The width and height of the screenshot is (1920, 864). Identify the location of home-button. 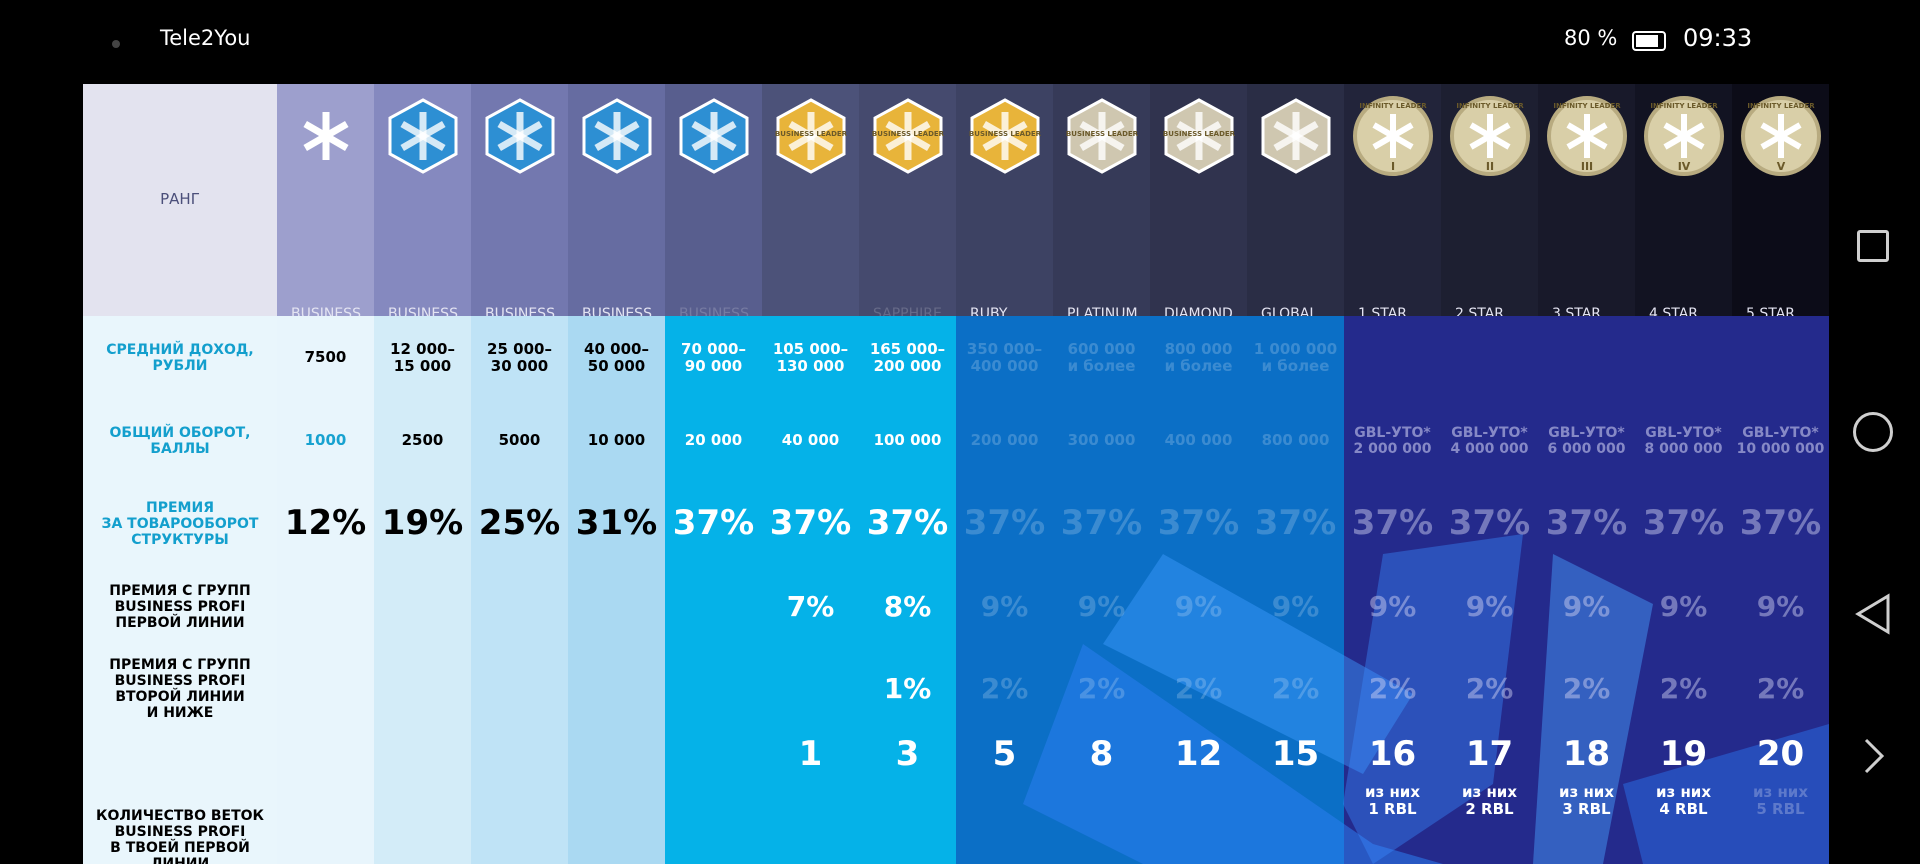
(1873, 432).